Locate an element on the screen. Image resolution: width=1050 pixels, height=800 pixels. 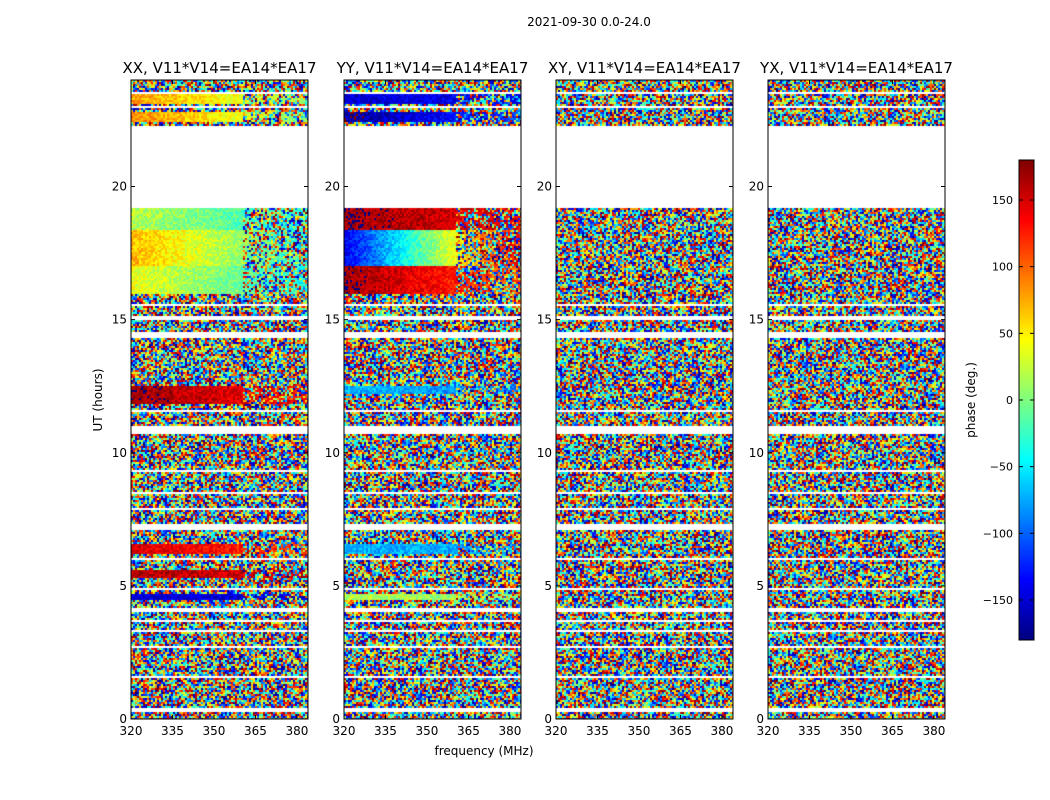
colorbar-tick-label: −150 is located at coordinates (998, 600).